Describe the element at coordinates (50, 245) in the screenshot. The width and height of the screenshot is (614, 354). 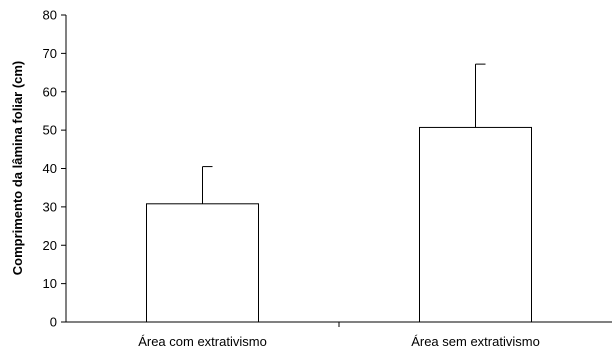
I see `y-tick-label: 20` at that location.